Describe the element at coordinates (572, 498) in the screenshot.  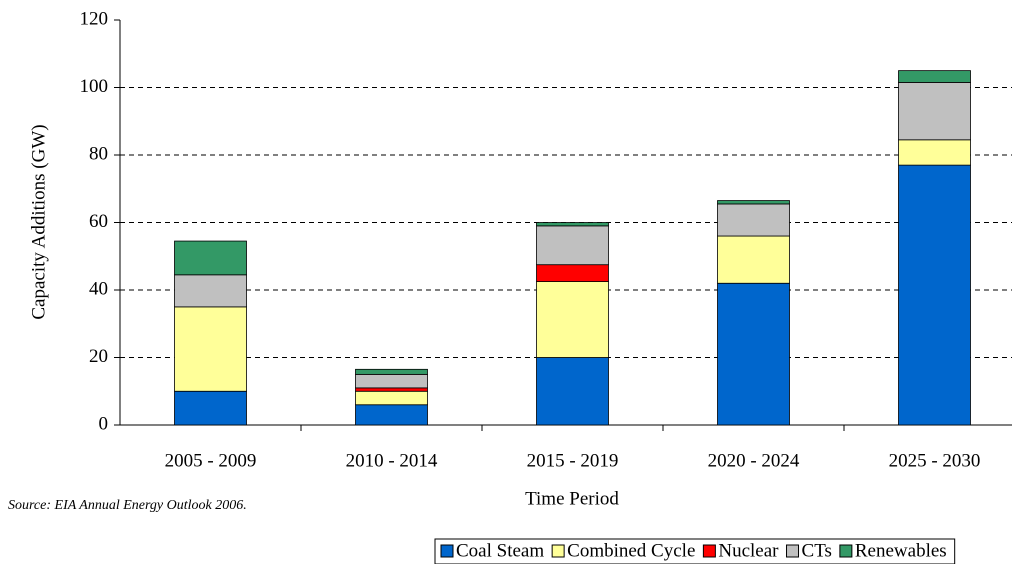
I see `x-axis-title: Time Period` at that location.